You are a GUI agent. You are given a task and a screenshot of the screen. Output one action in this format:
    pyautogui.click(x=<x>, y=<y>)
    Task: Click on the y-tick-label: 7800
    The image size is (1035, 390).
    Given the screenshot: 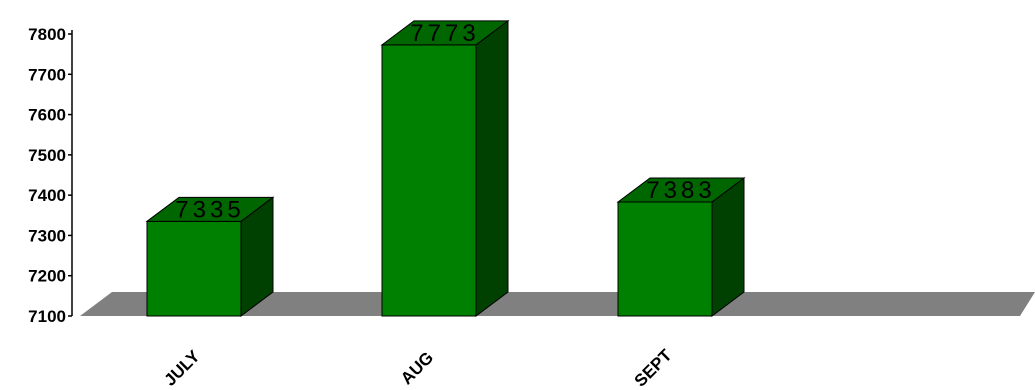 What is the action you would take?
    pyautogui.click(x=47, y=34)
    